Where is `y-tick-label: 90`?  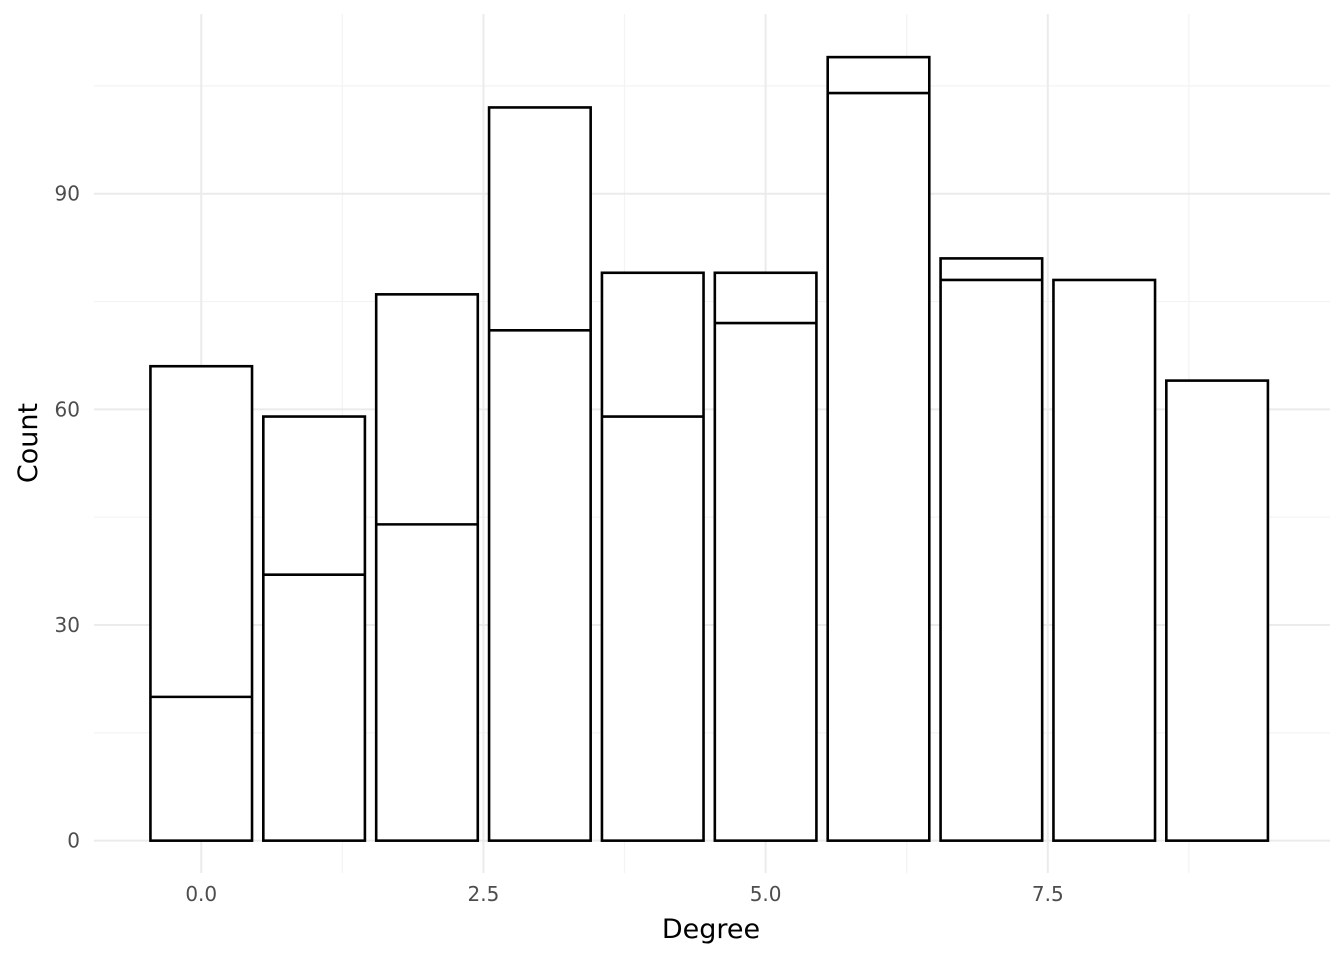 y-tick-label: 90 is located at coordinates (67, 194).